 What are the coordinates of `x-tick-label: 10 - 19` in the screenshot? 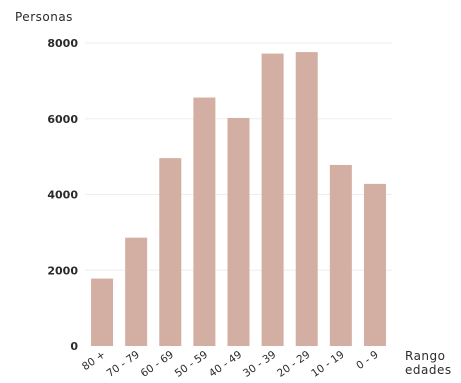 It's located at (327, 364).